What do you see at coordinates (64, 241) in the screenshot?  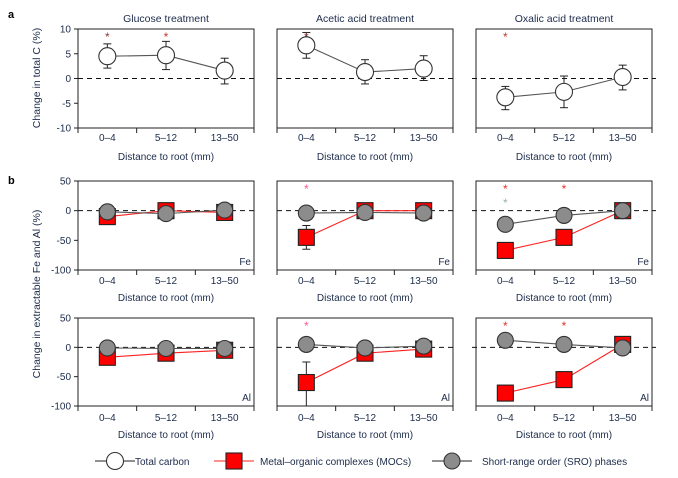 I see `y-tick-label: -50` at bounding box center [64, 241].